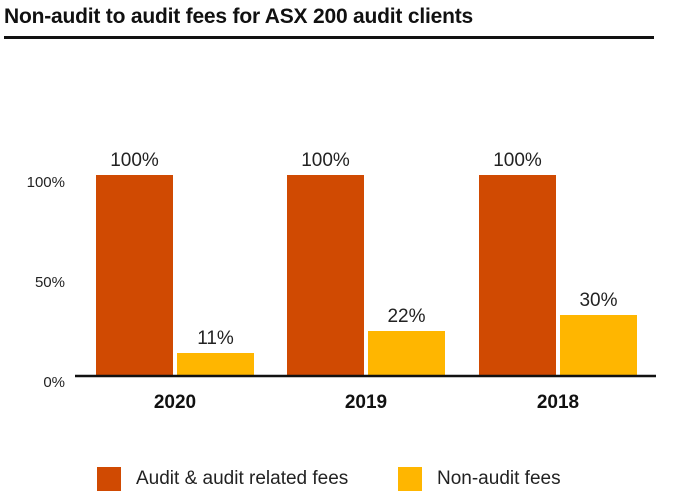  I want to click on x-tick-label: 2019, so click(366, 402).